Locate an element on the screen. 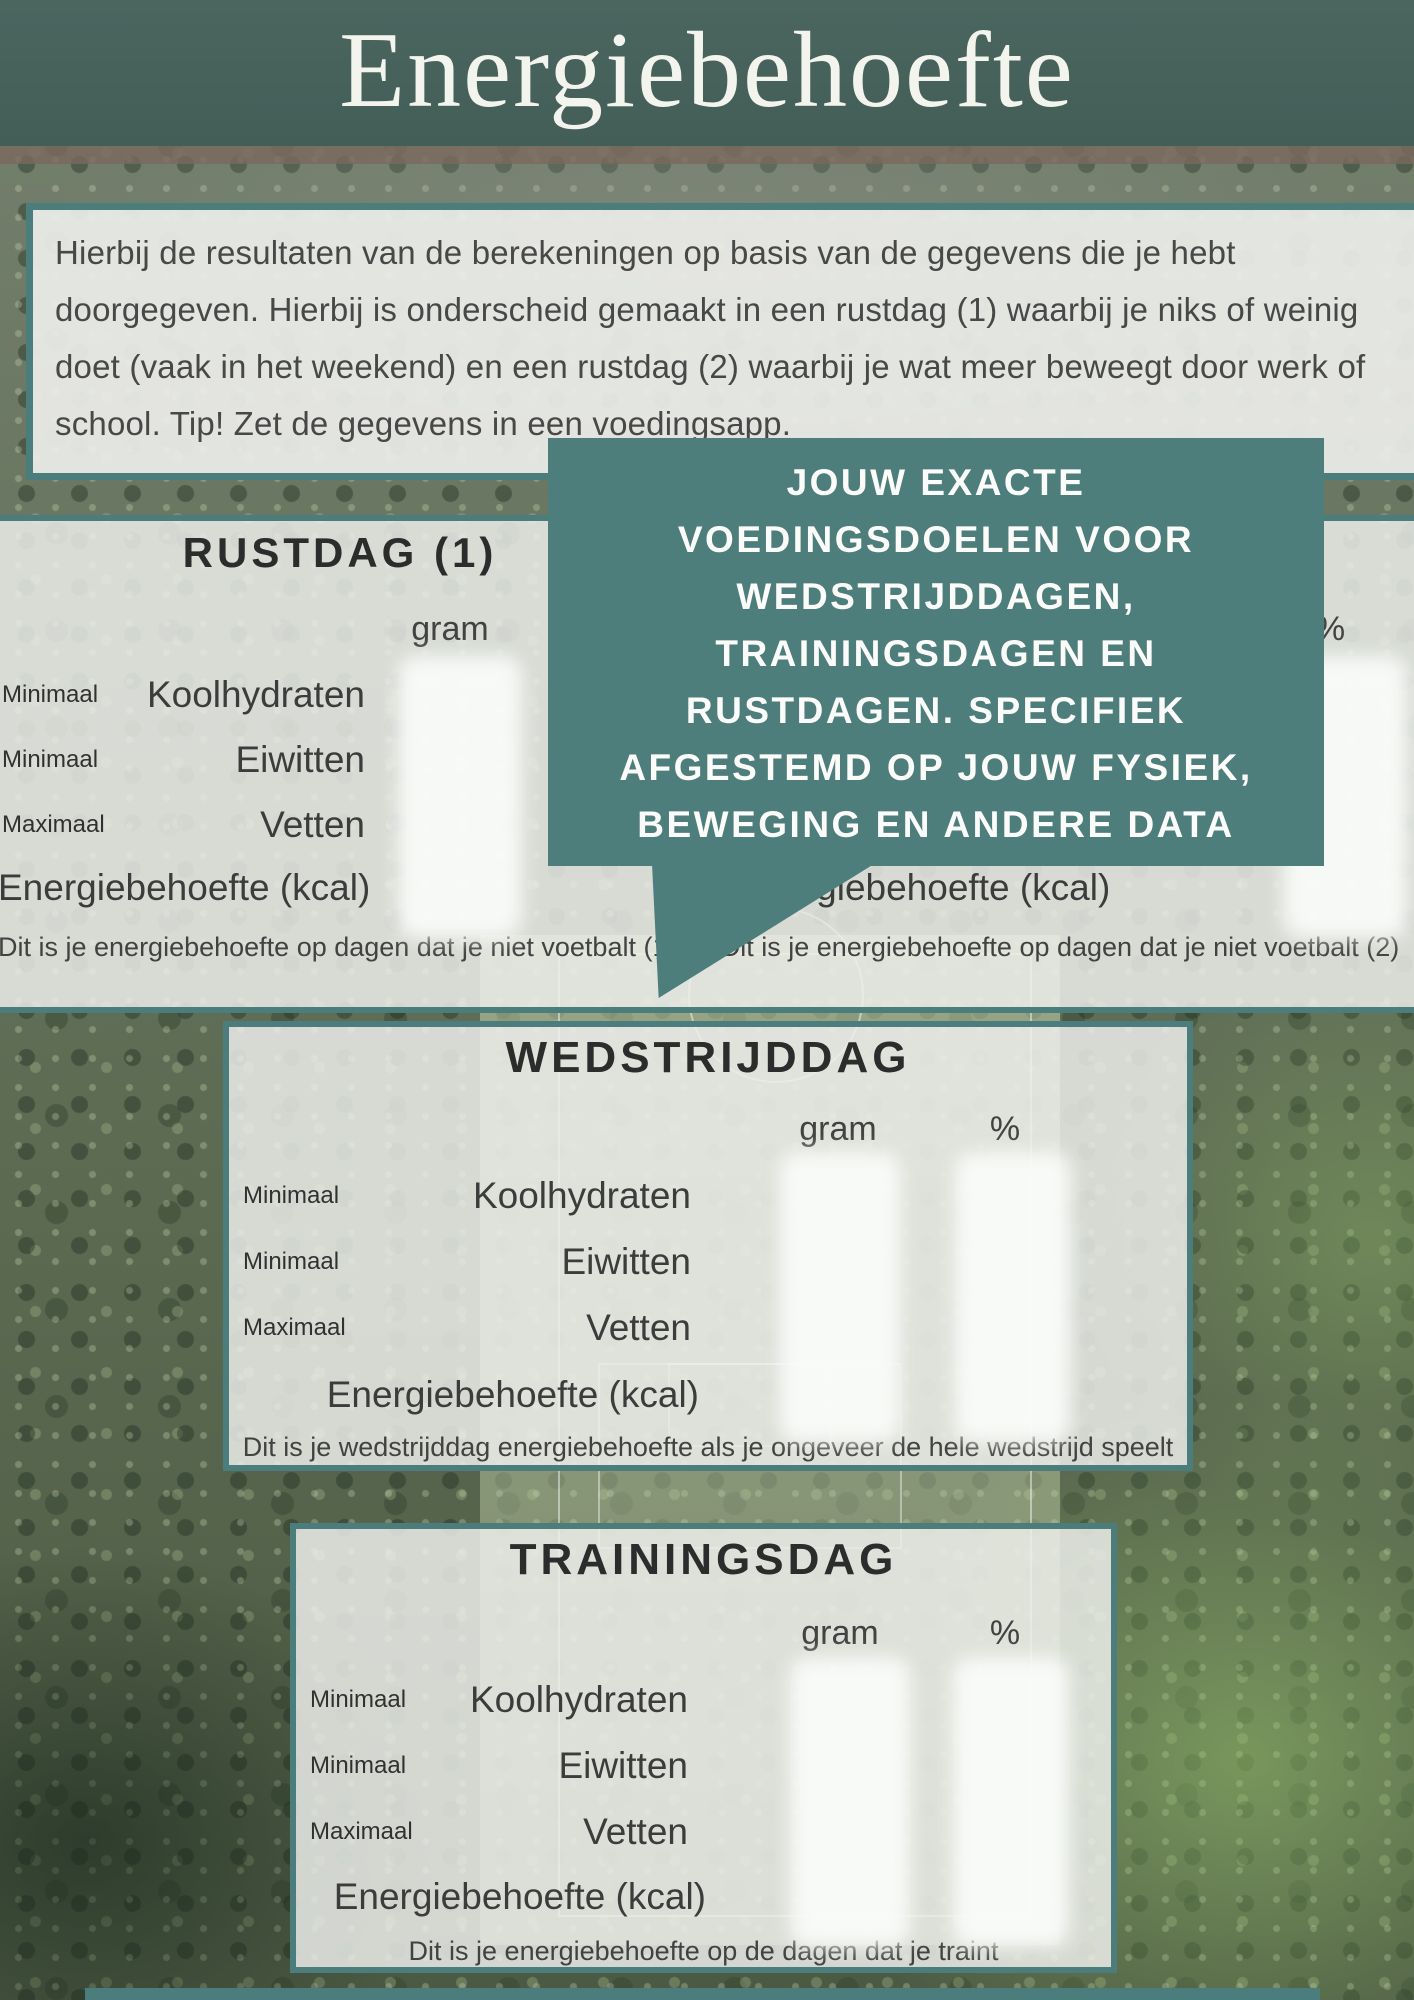  trainingsdag-column-gram: gram is located at coordinates (840, 1633).